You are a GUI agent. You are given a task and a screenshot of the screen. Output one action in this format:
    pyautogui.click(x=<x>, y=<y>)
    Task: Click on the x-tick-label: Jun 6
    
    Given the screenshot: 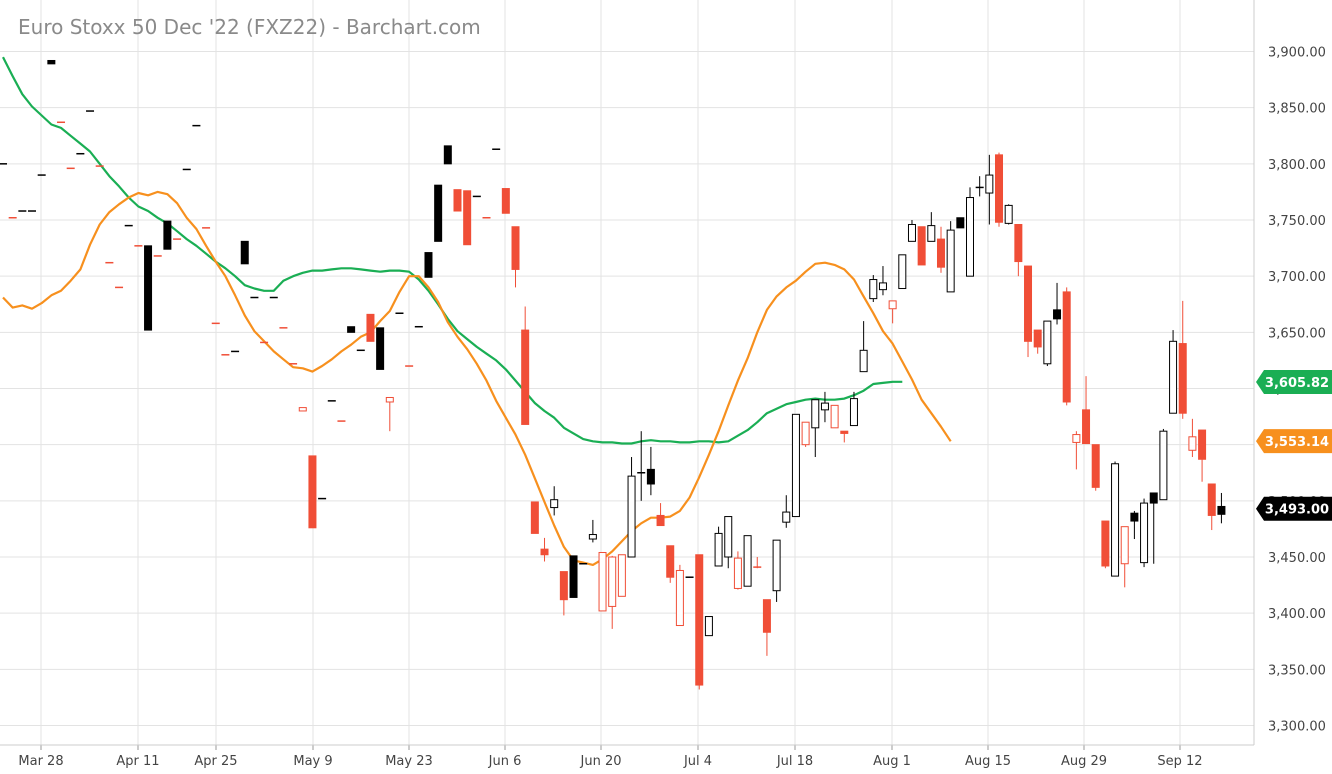 What is the action you would take?
    pyautogui.click(x=505, y=761)
    